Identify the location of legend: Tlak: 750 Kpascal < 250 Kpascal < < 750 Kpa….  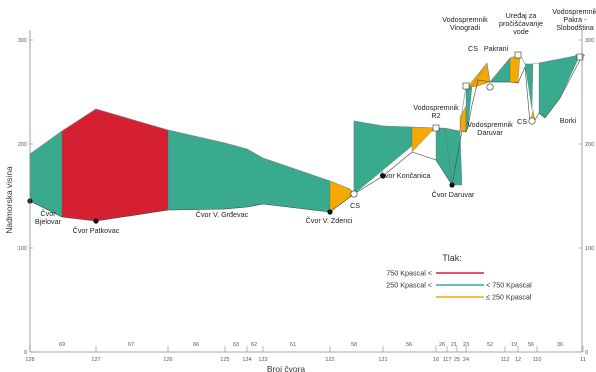
(459, 277).